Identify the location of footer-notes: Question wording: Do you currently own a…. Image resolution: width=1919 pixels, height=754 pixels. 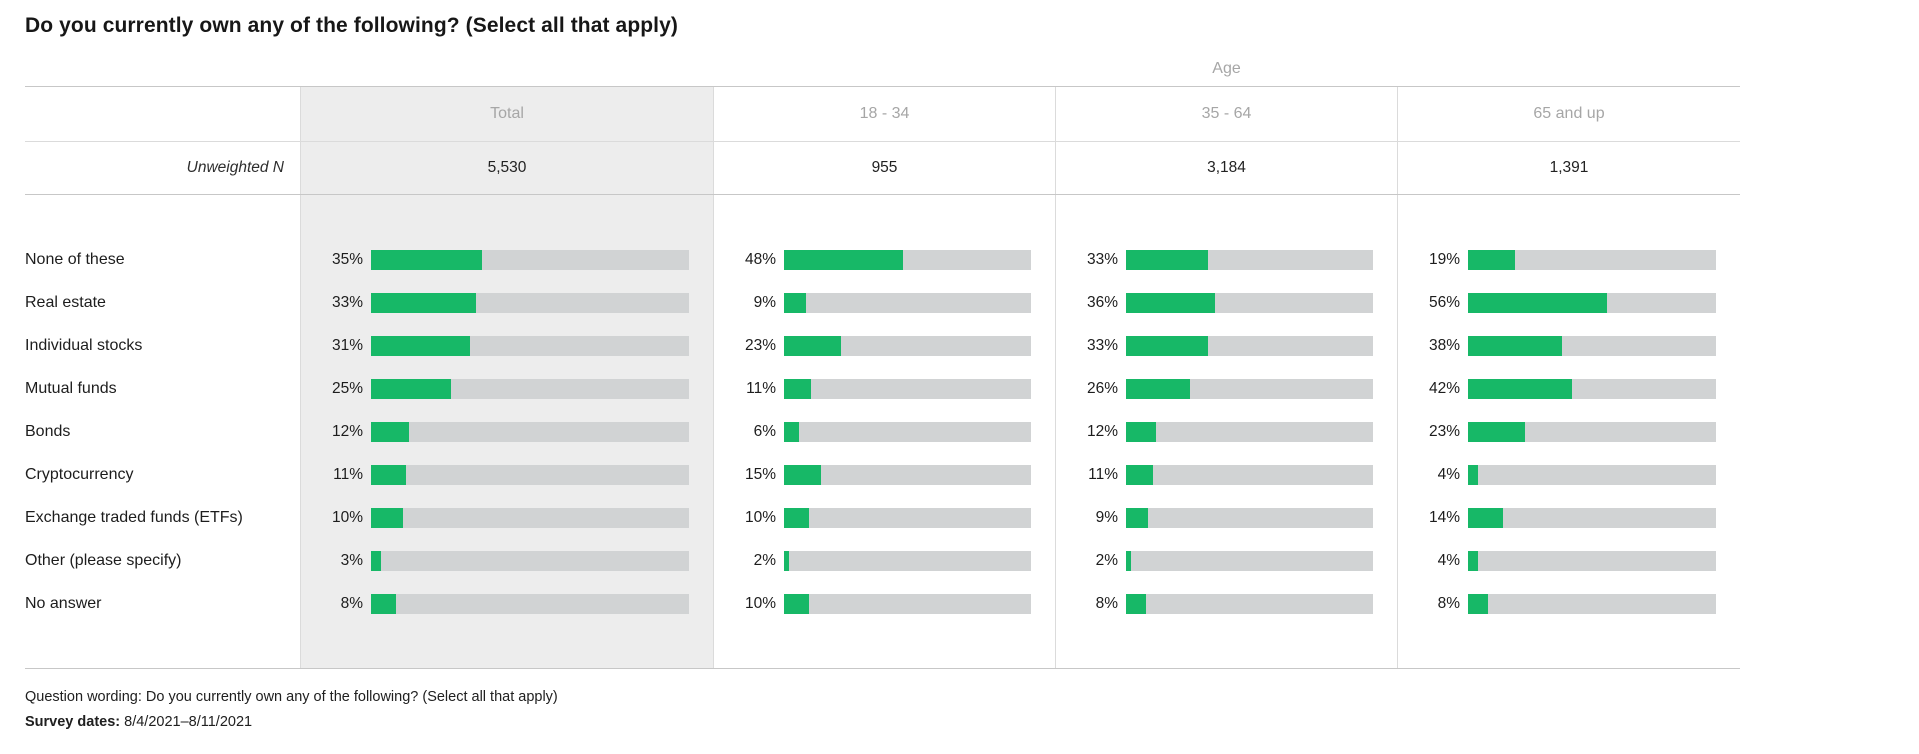
(882, 710).